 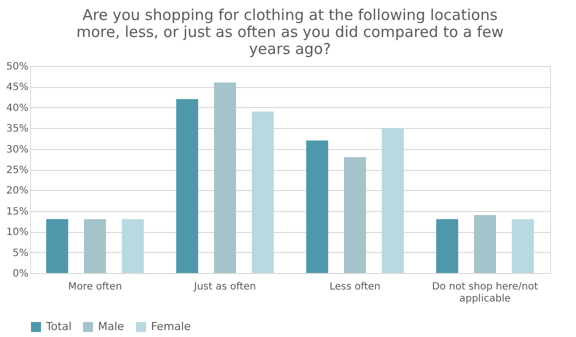 What do you see at coordinates (20, 253) in the screenshot?
I see `y-tick-label: 5%` at bounding box center [20, 253].